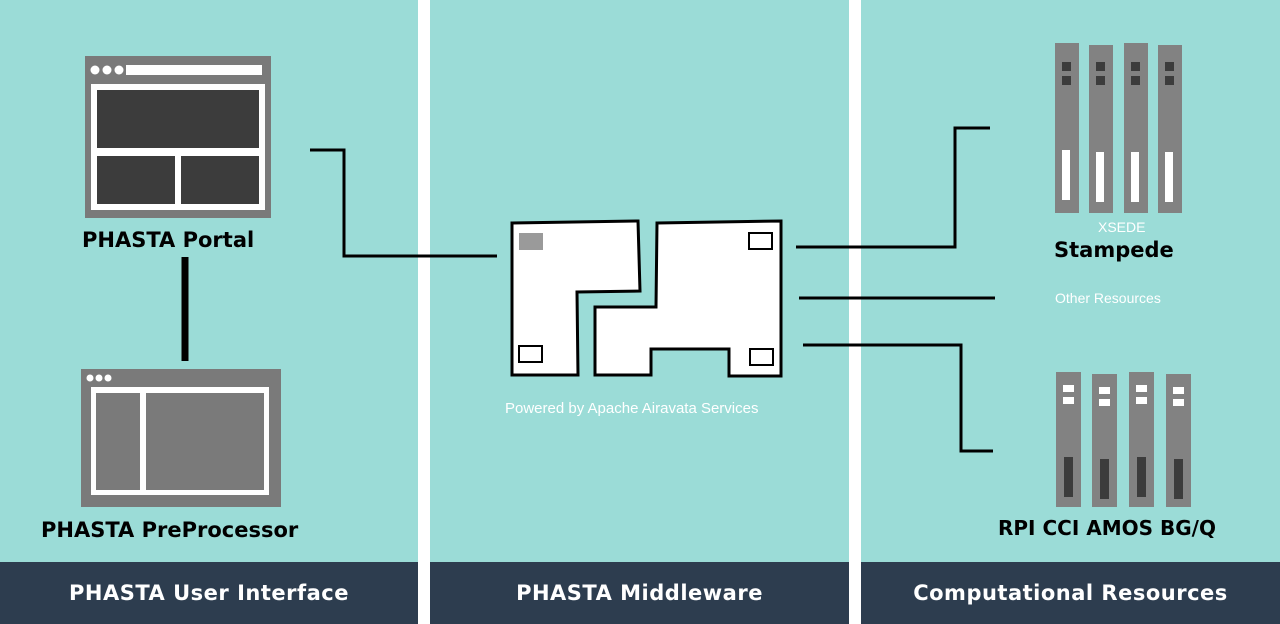 Image resolution: width=1280 pixels, height=624 pixels. I want to click on section-title-user-interface: PHASTA User Interface, so click(209, 593).